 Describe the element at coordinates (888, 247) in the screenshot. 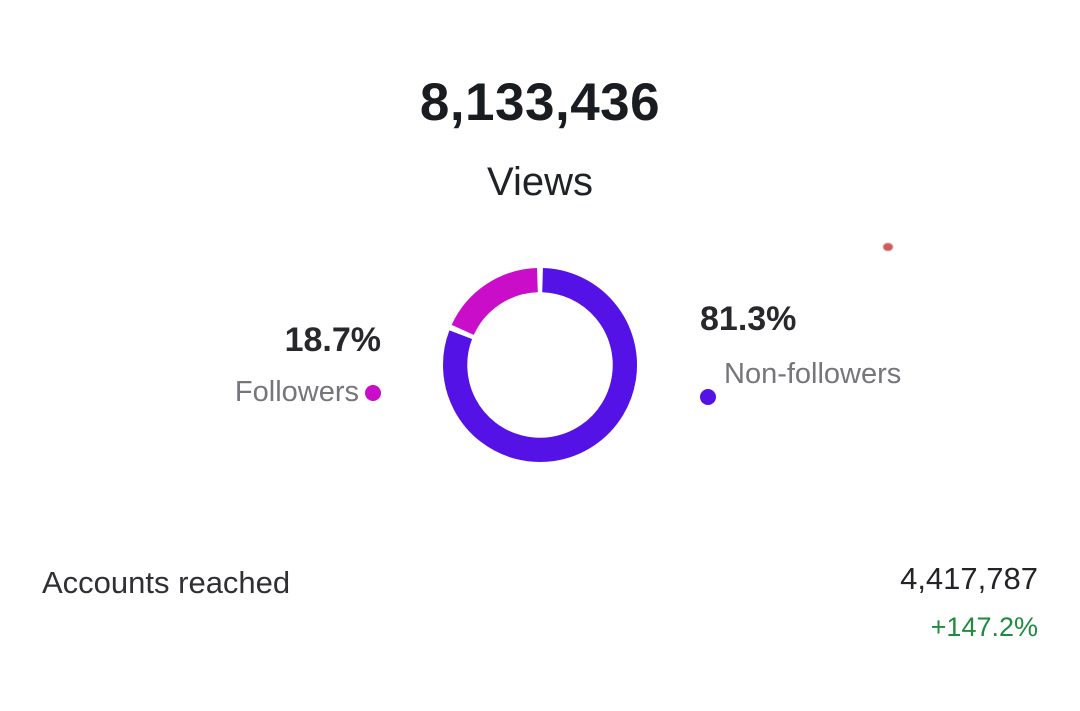

I see `red-dot-marker` at that location.